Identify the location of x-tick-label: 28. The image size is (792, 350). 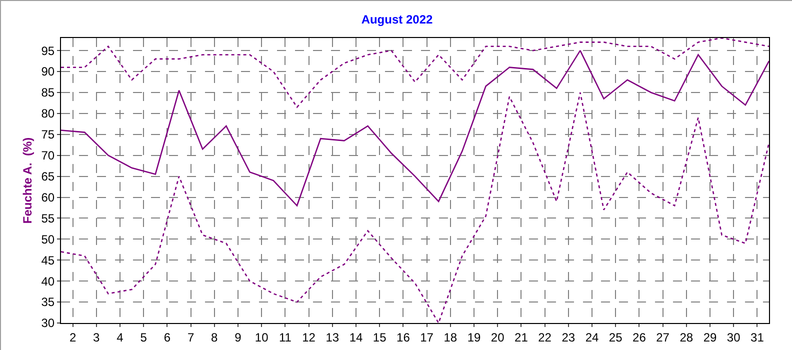
(687, 337).